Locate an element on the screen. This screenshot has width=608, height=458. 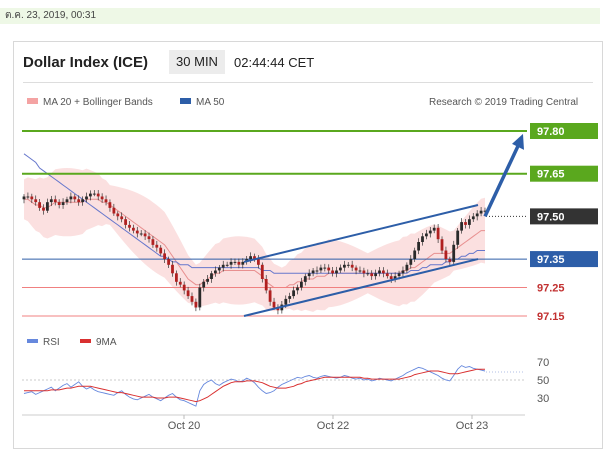
time-tick-label: Oct 22 is located at coordinates (333, 426).